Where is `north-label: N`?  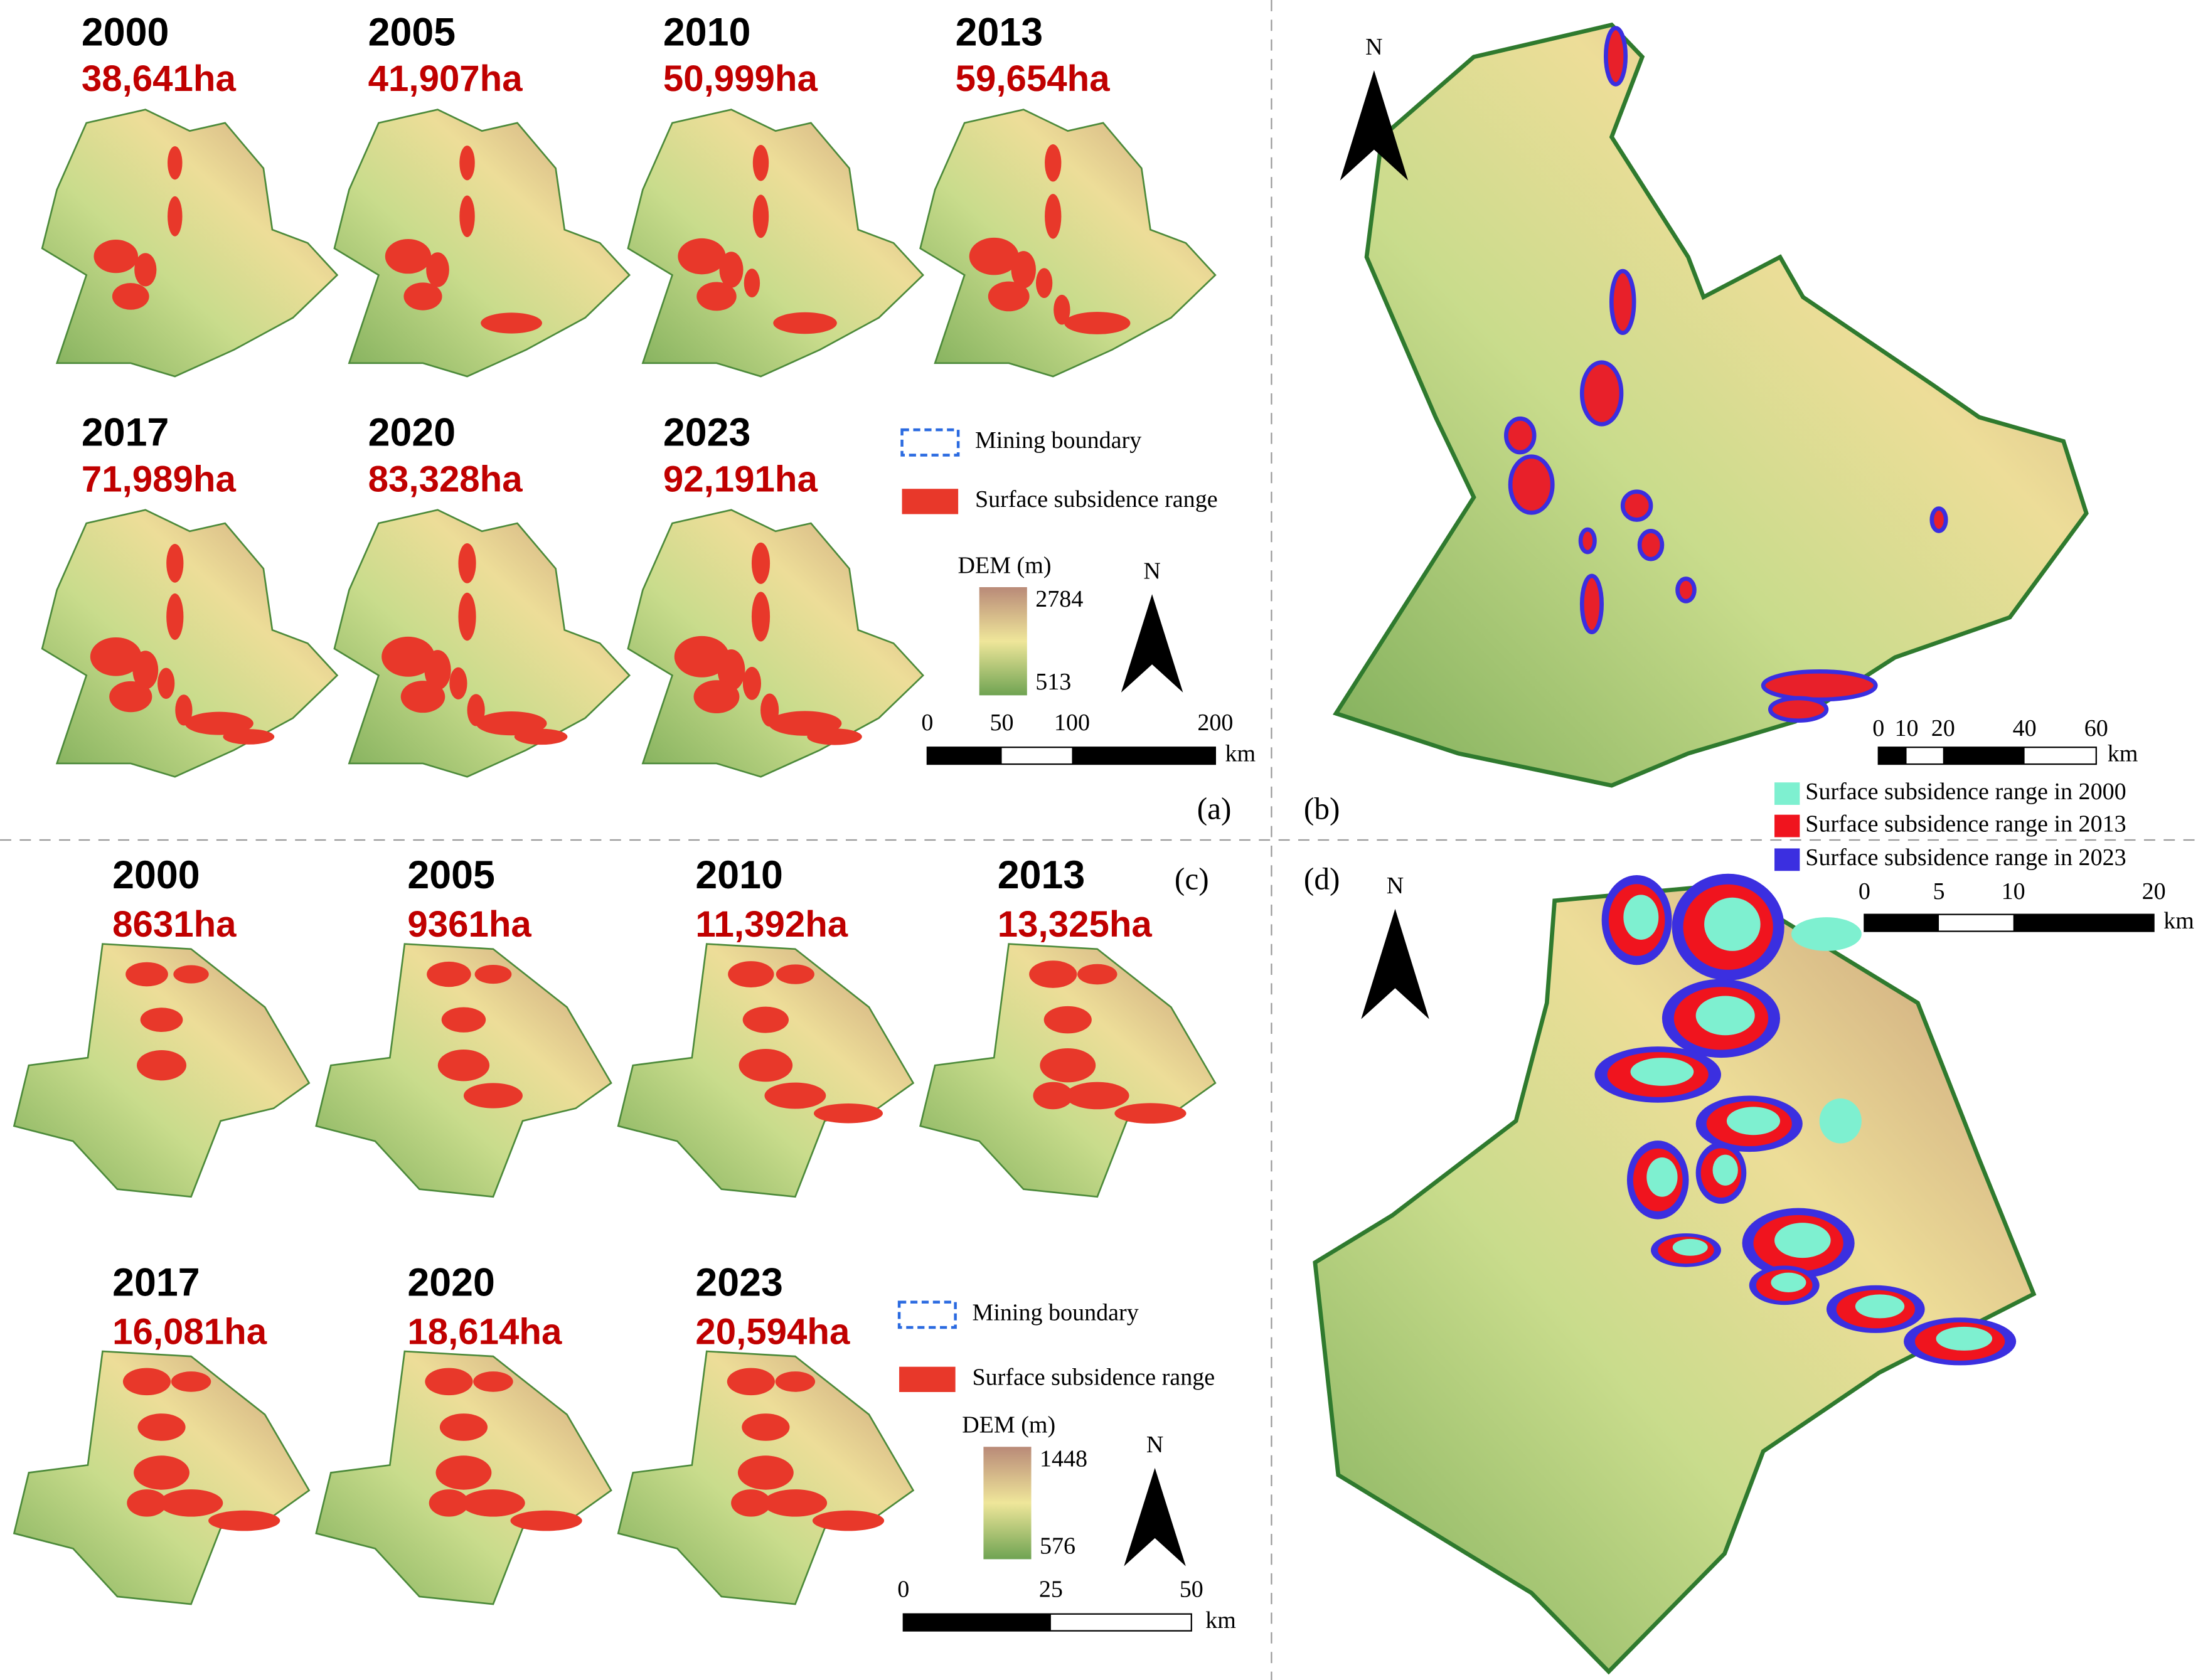 north-label: N is located at coordinates (1373, 47).